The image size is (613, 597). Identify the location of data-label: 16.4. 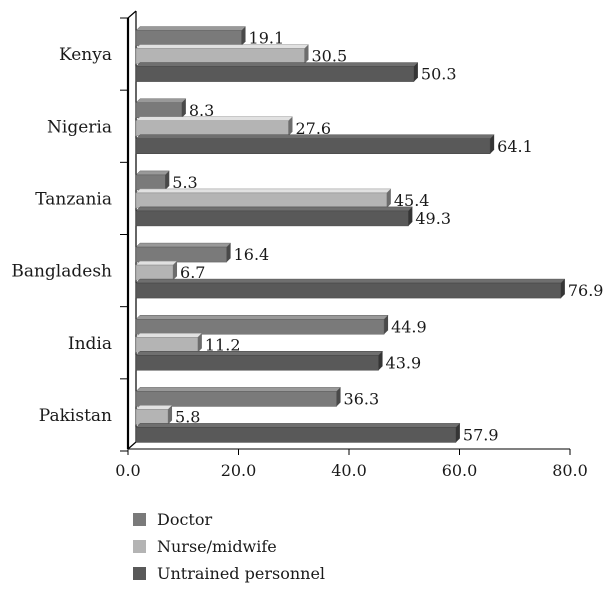
(252, 254).